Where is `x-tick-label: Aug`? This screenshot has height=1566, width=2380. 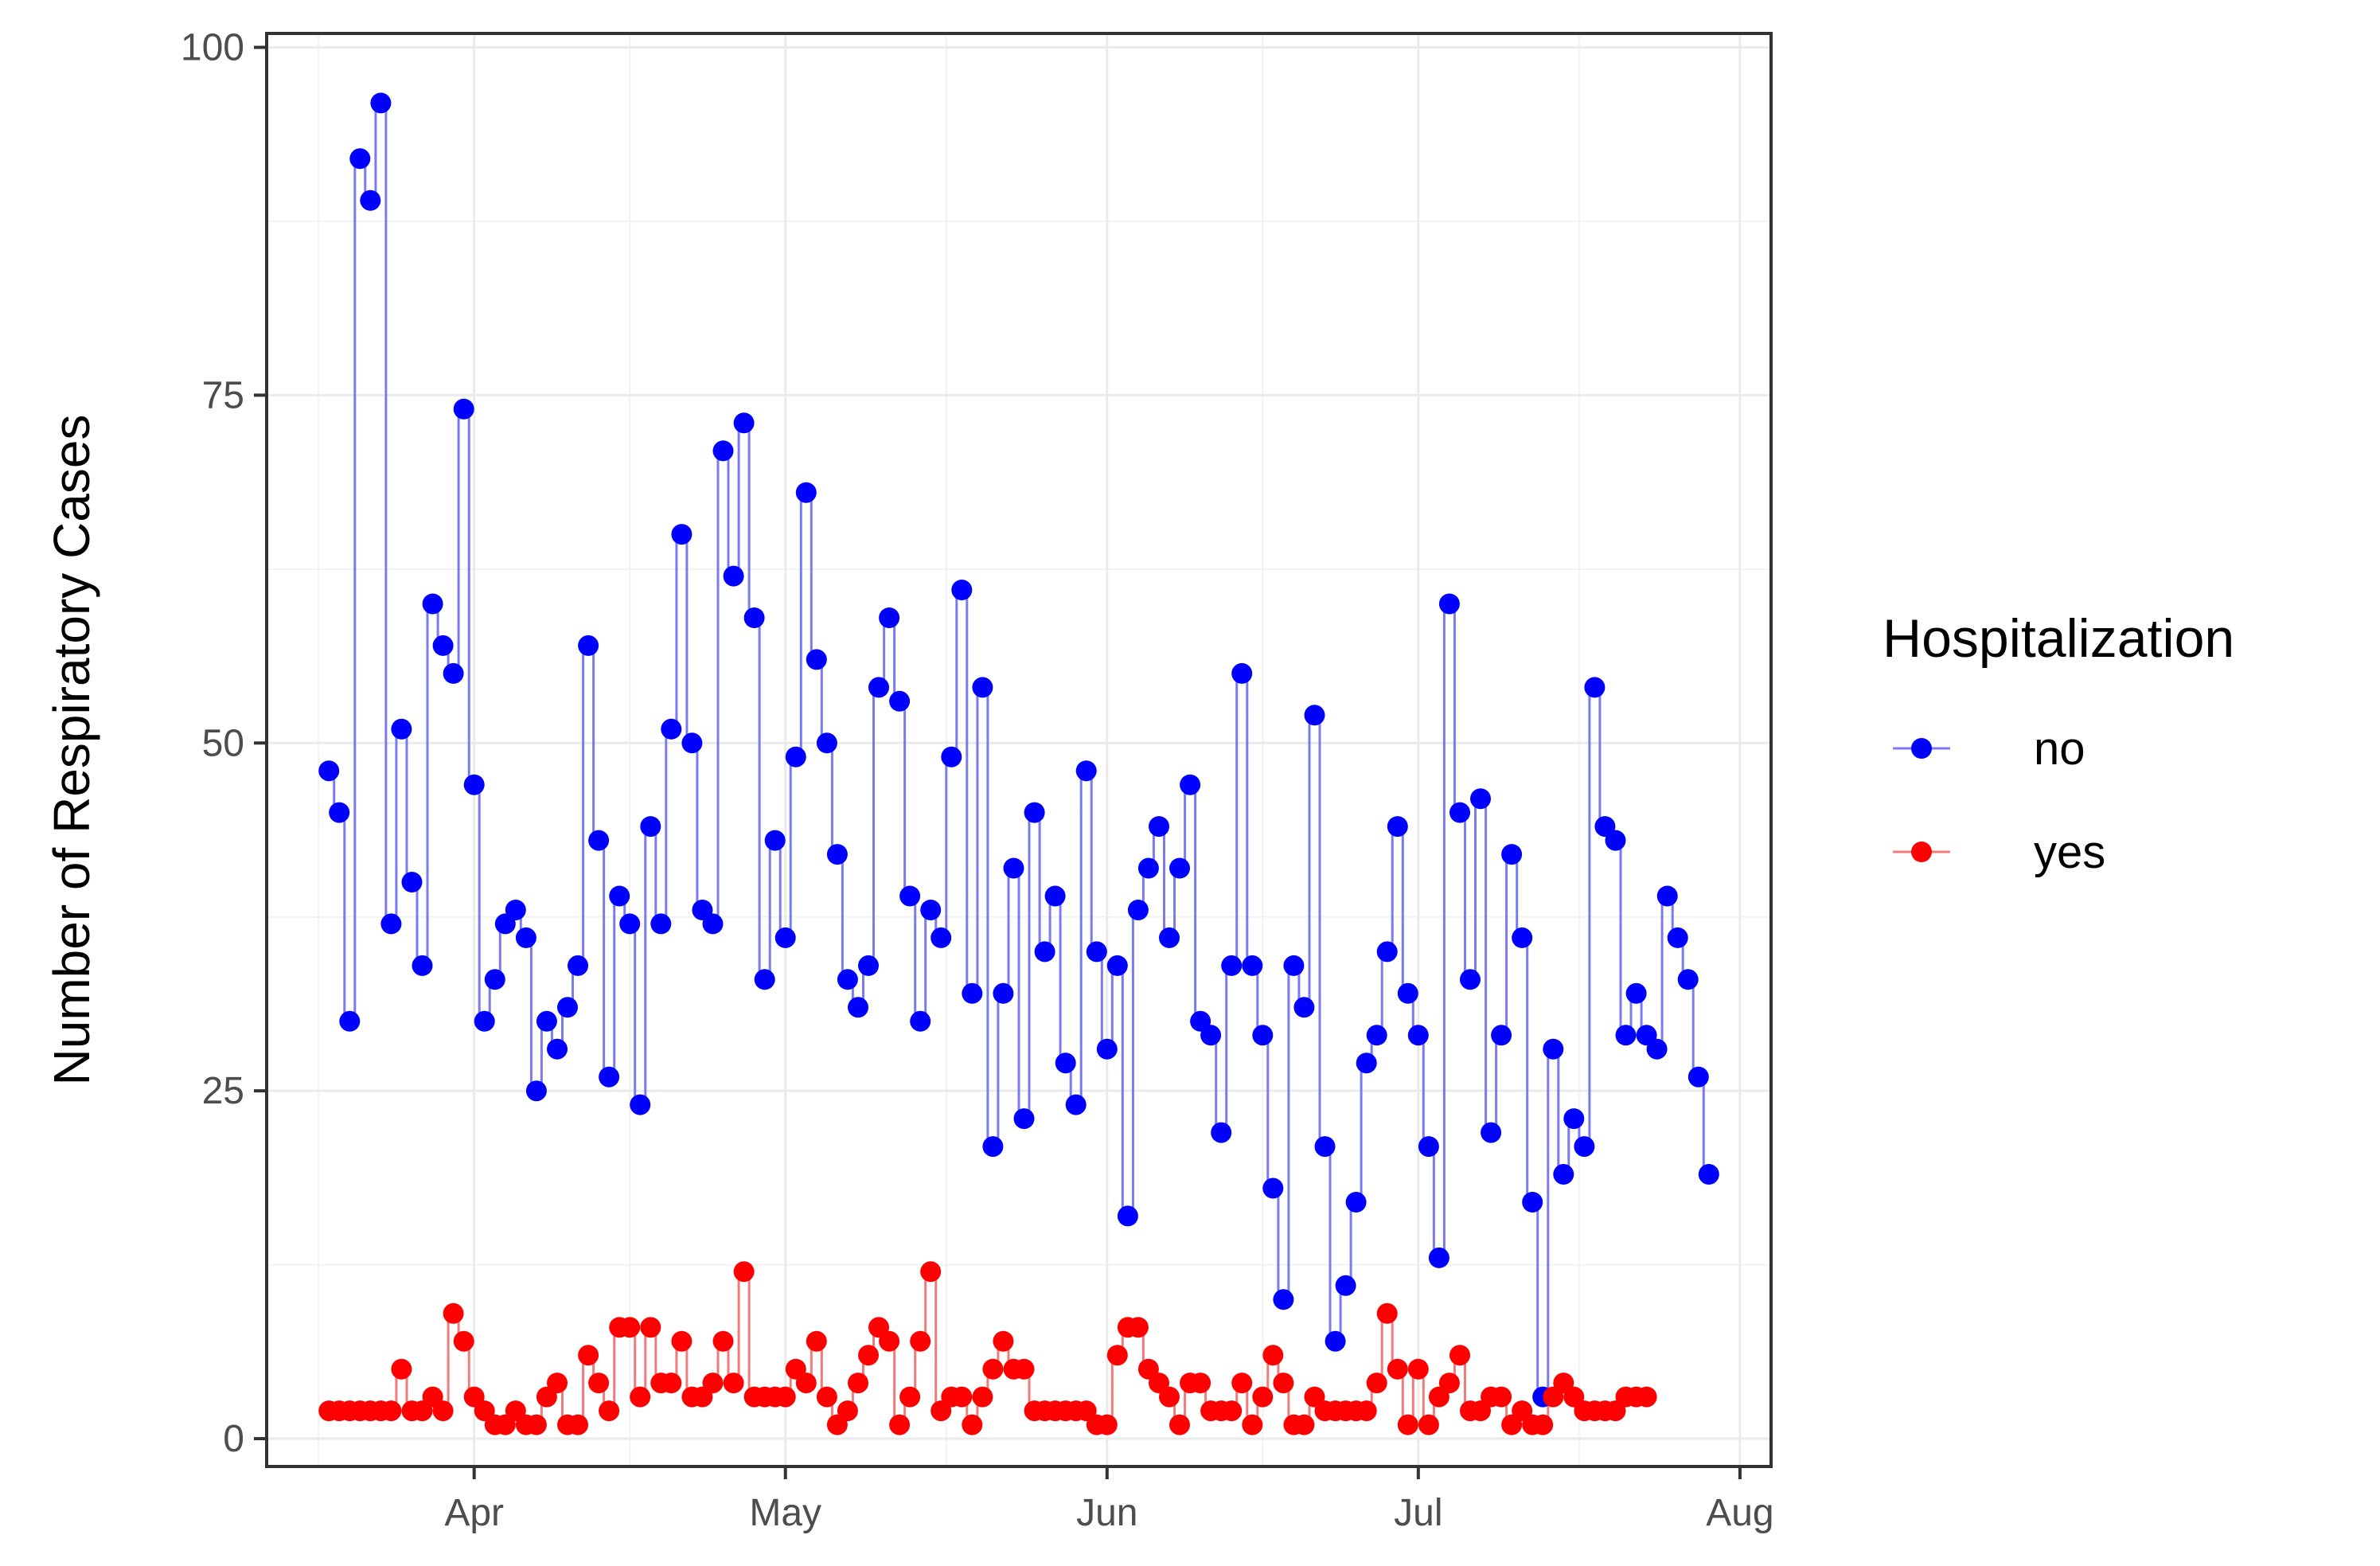
x-tick-label: Aug is located at coordinates (1739, 1513).